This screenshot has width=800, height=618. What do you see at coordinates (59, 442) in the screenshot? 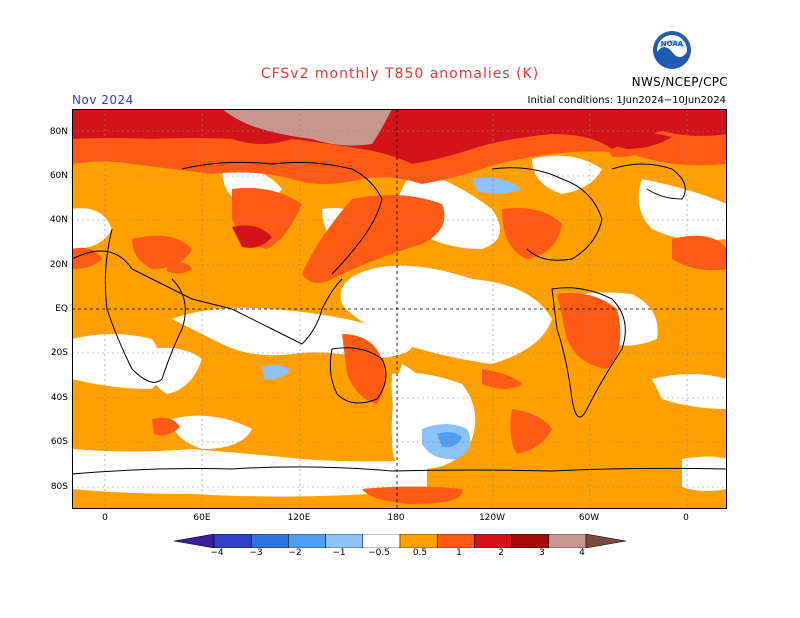
I see `lat-label: 60S` at bounding box center [59, 442].